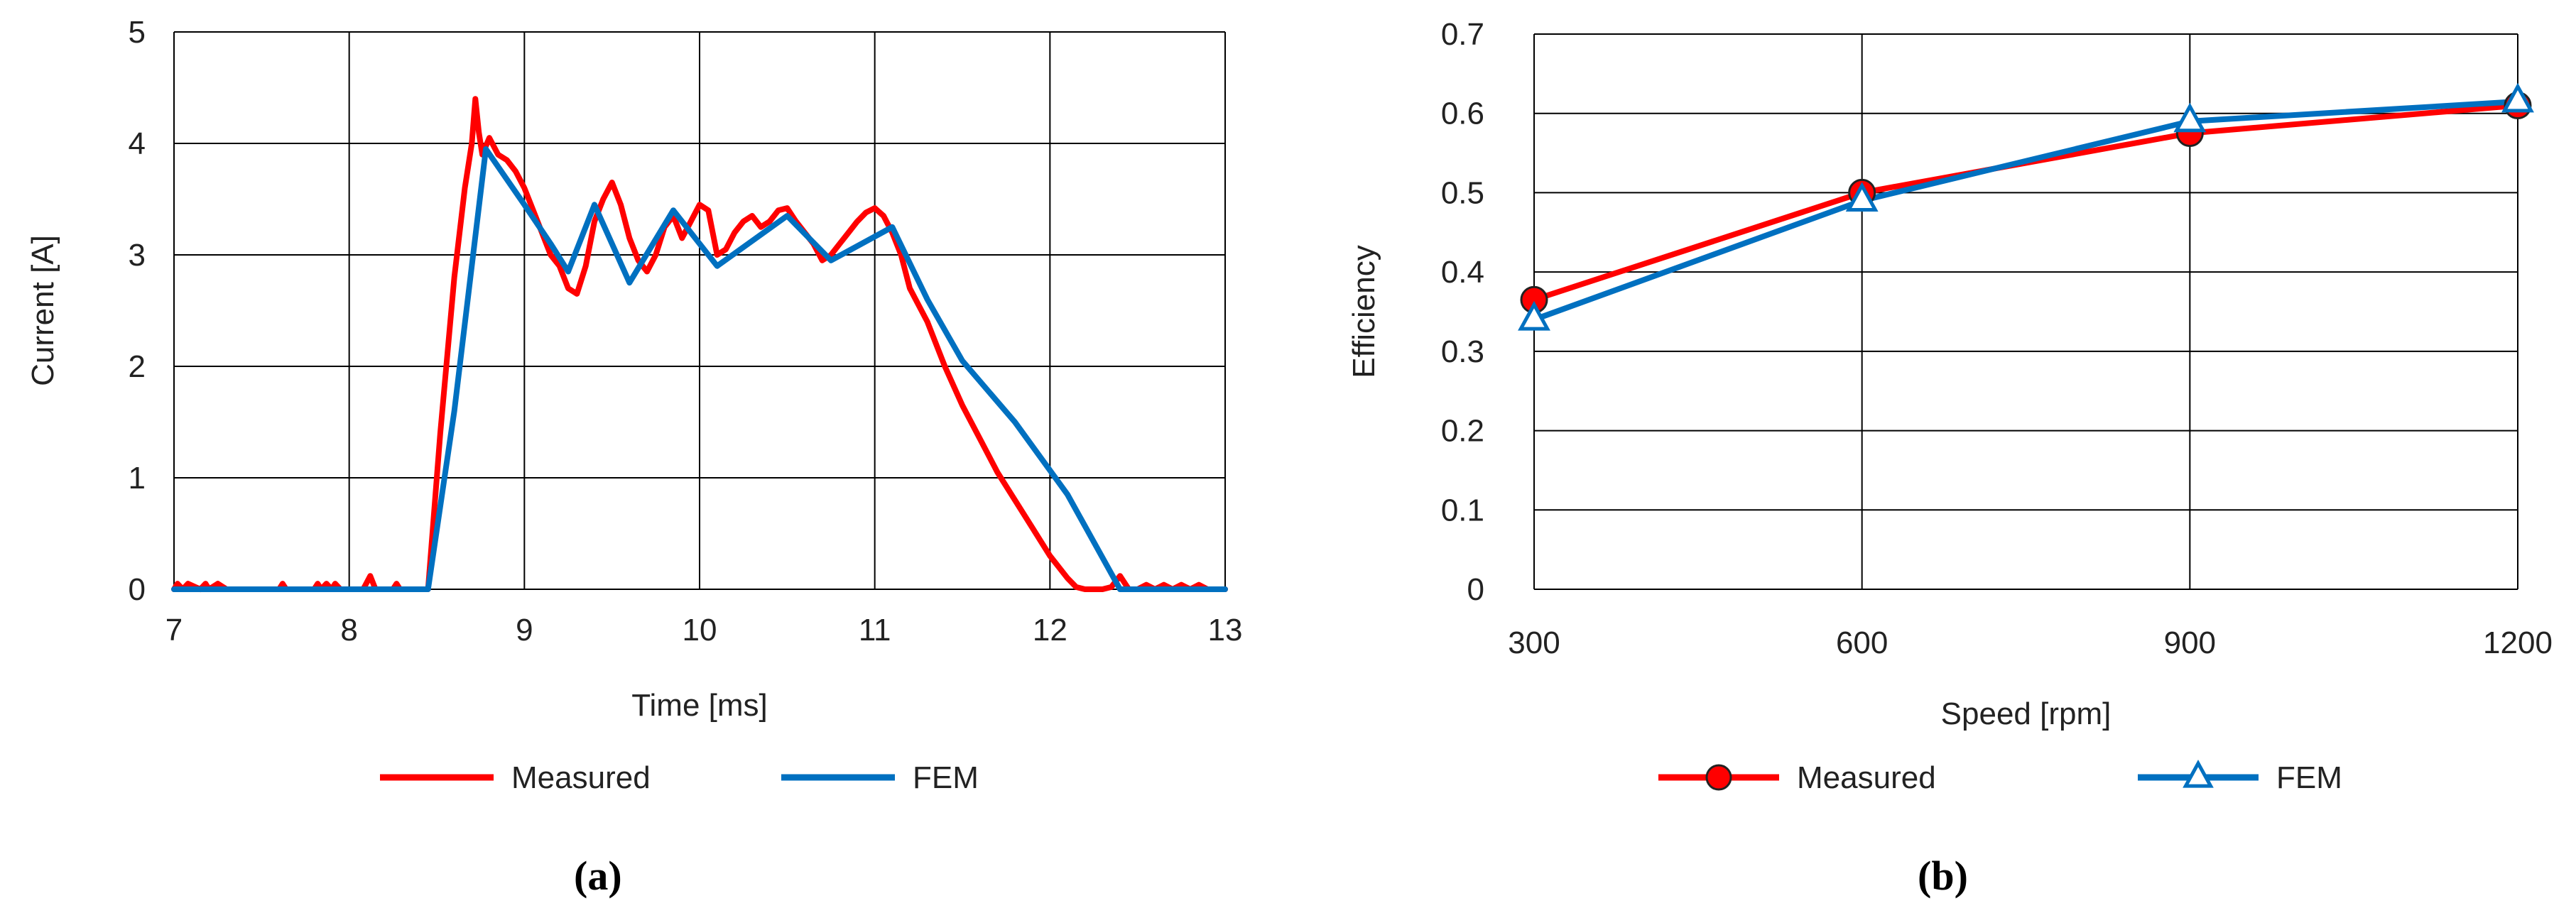  I want to click on y-tick-label: 0.7, so click(1462, 34).